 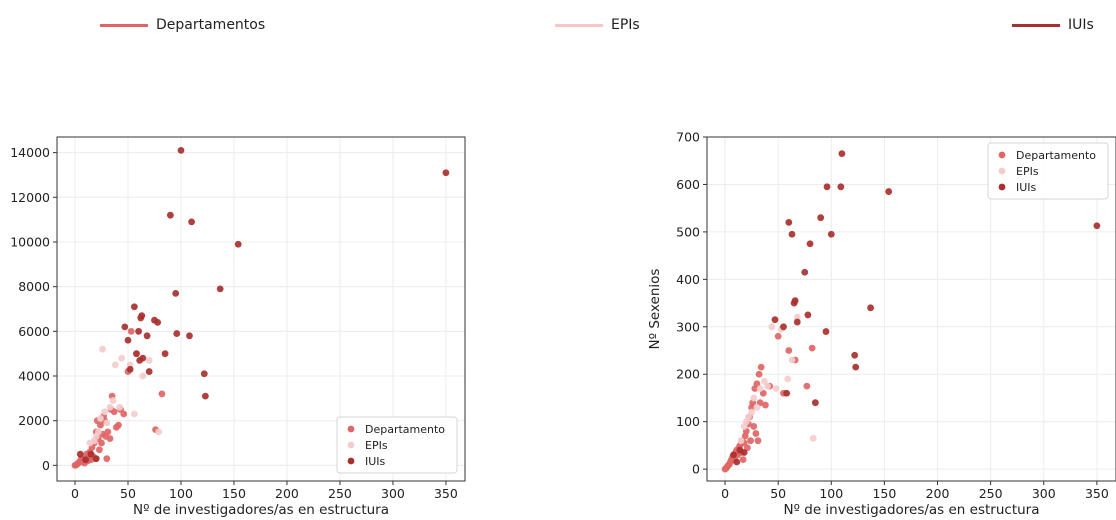 I want to click on chart1-legend-box, so click(x=397, y=445).